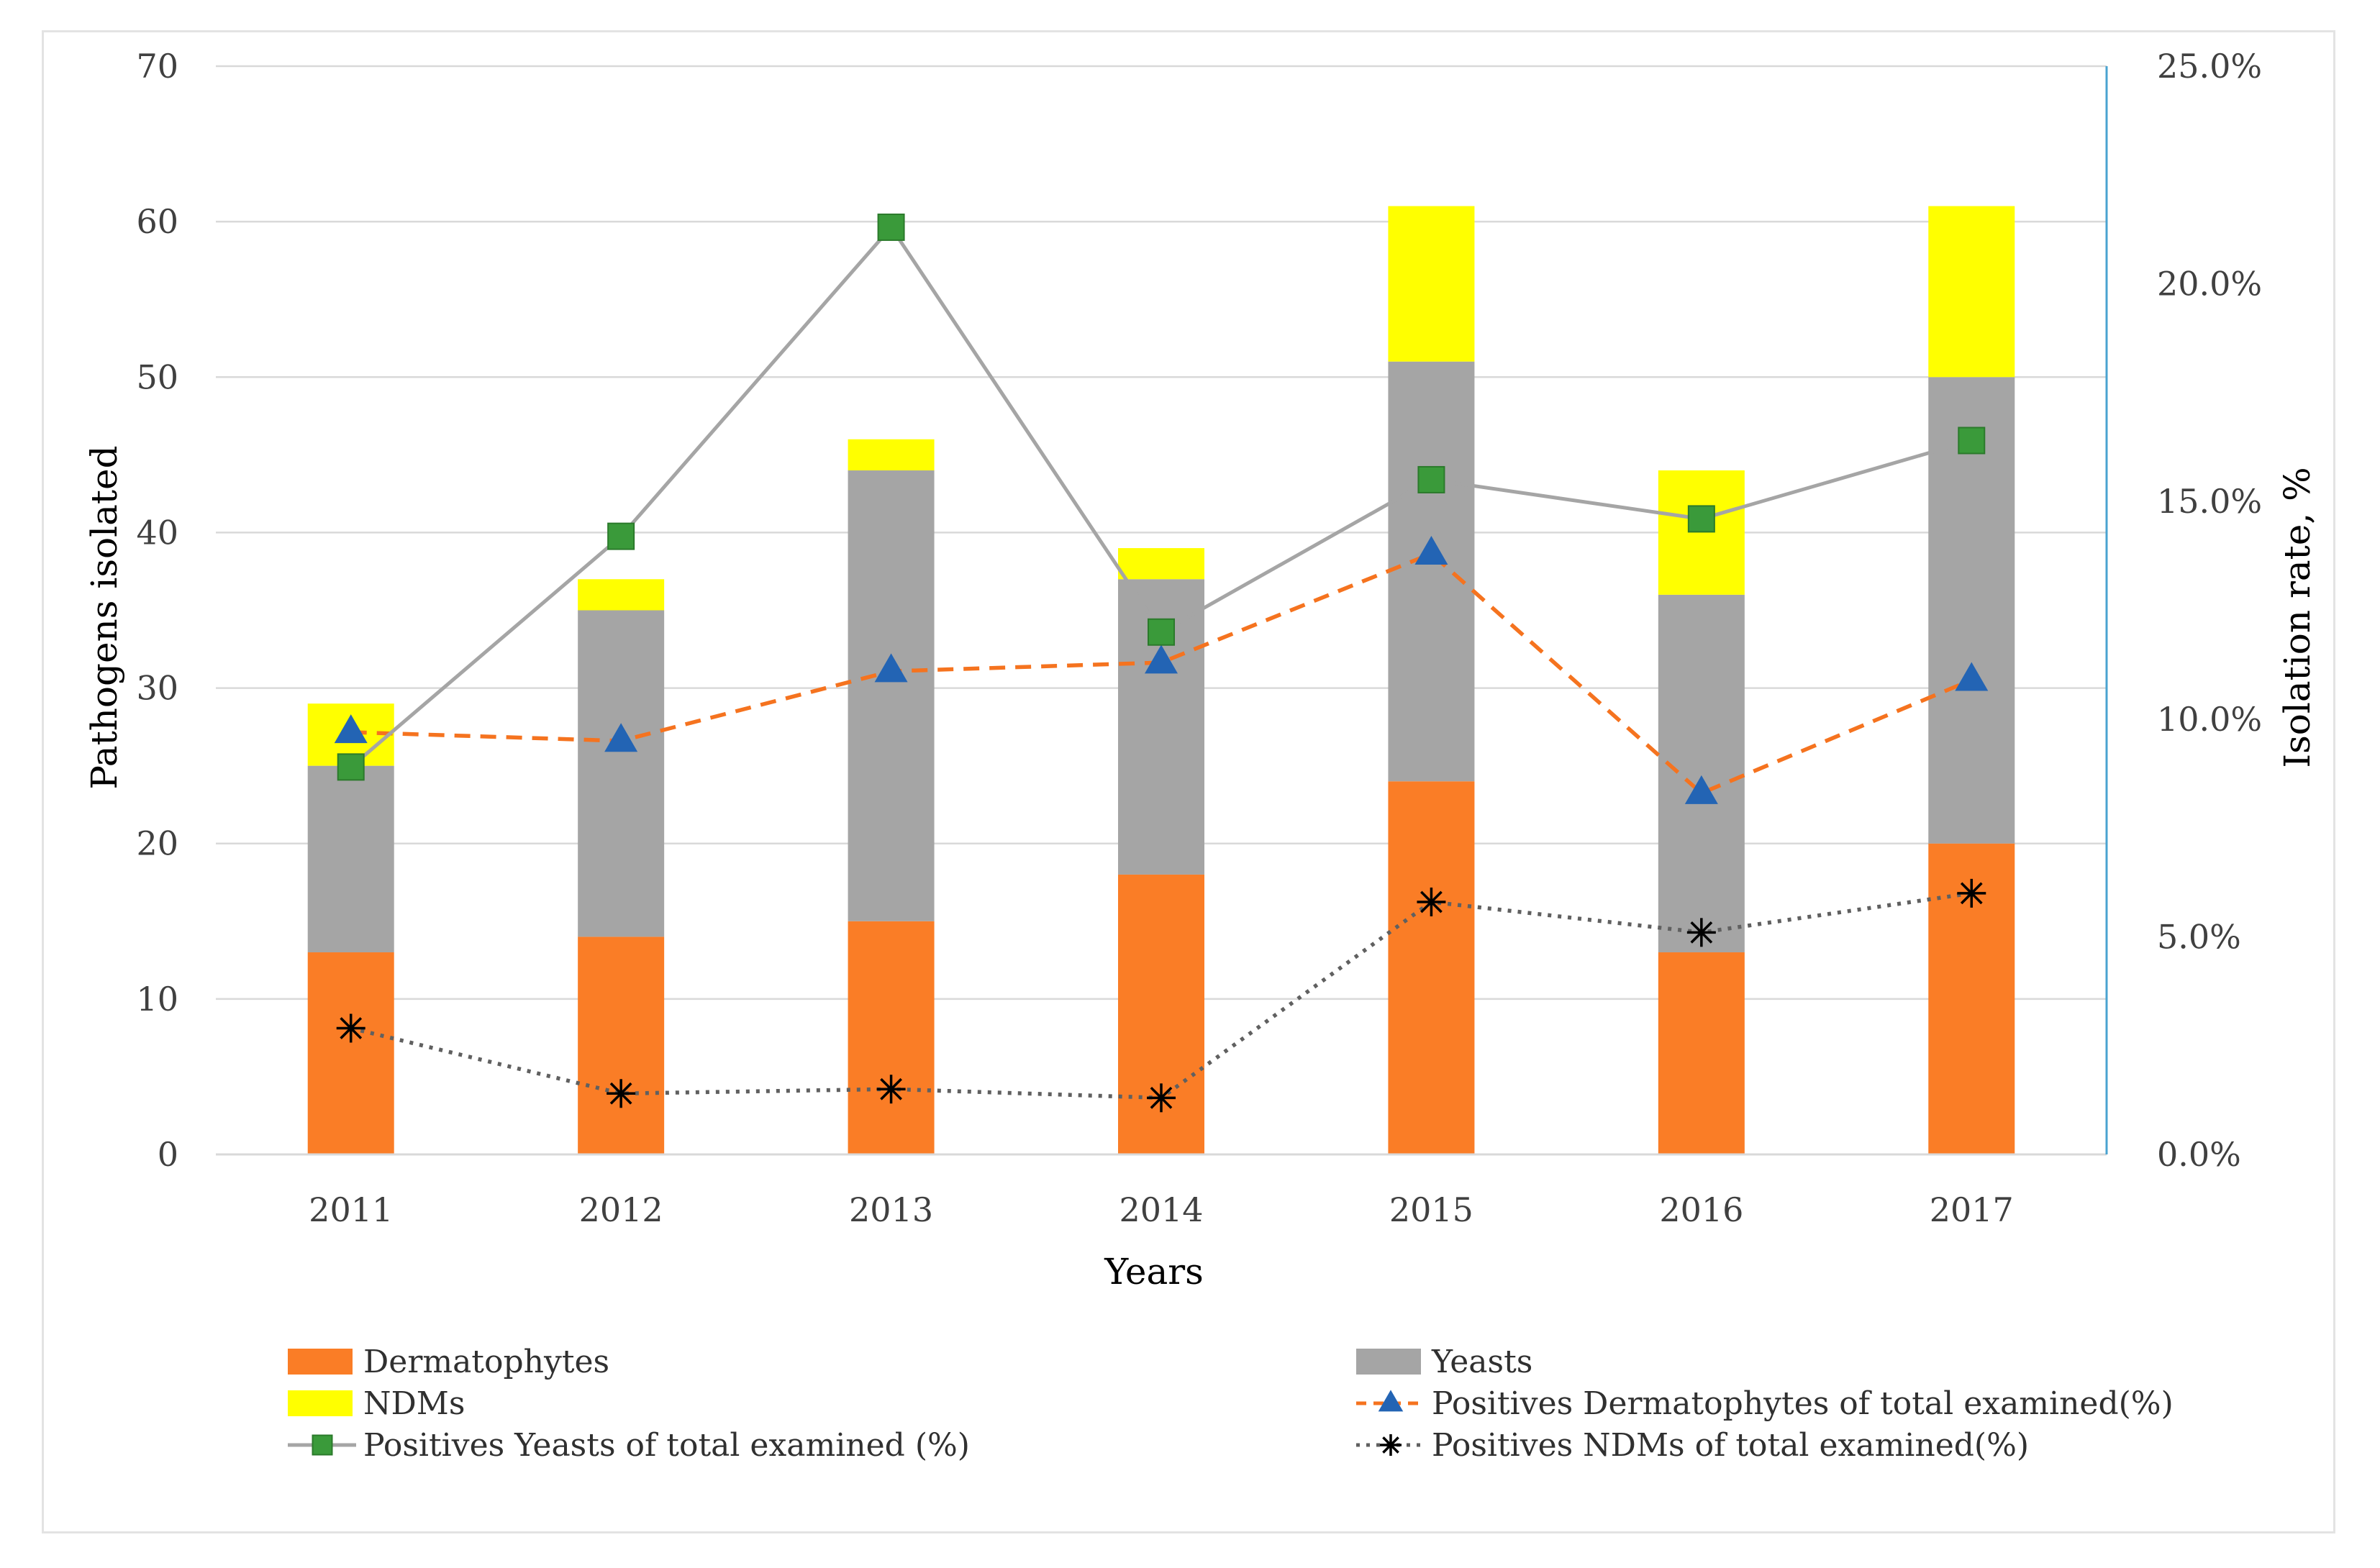 The height and width of the screenshot is (1568, 2380). What do you see at coordinates (2209, 501) in the screenshot?
I see `y2-tick-label: 15.0%` at bounding box center [2209, 501].